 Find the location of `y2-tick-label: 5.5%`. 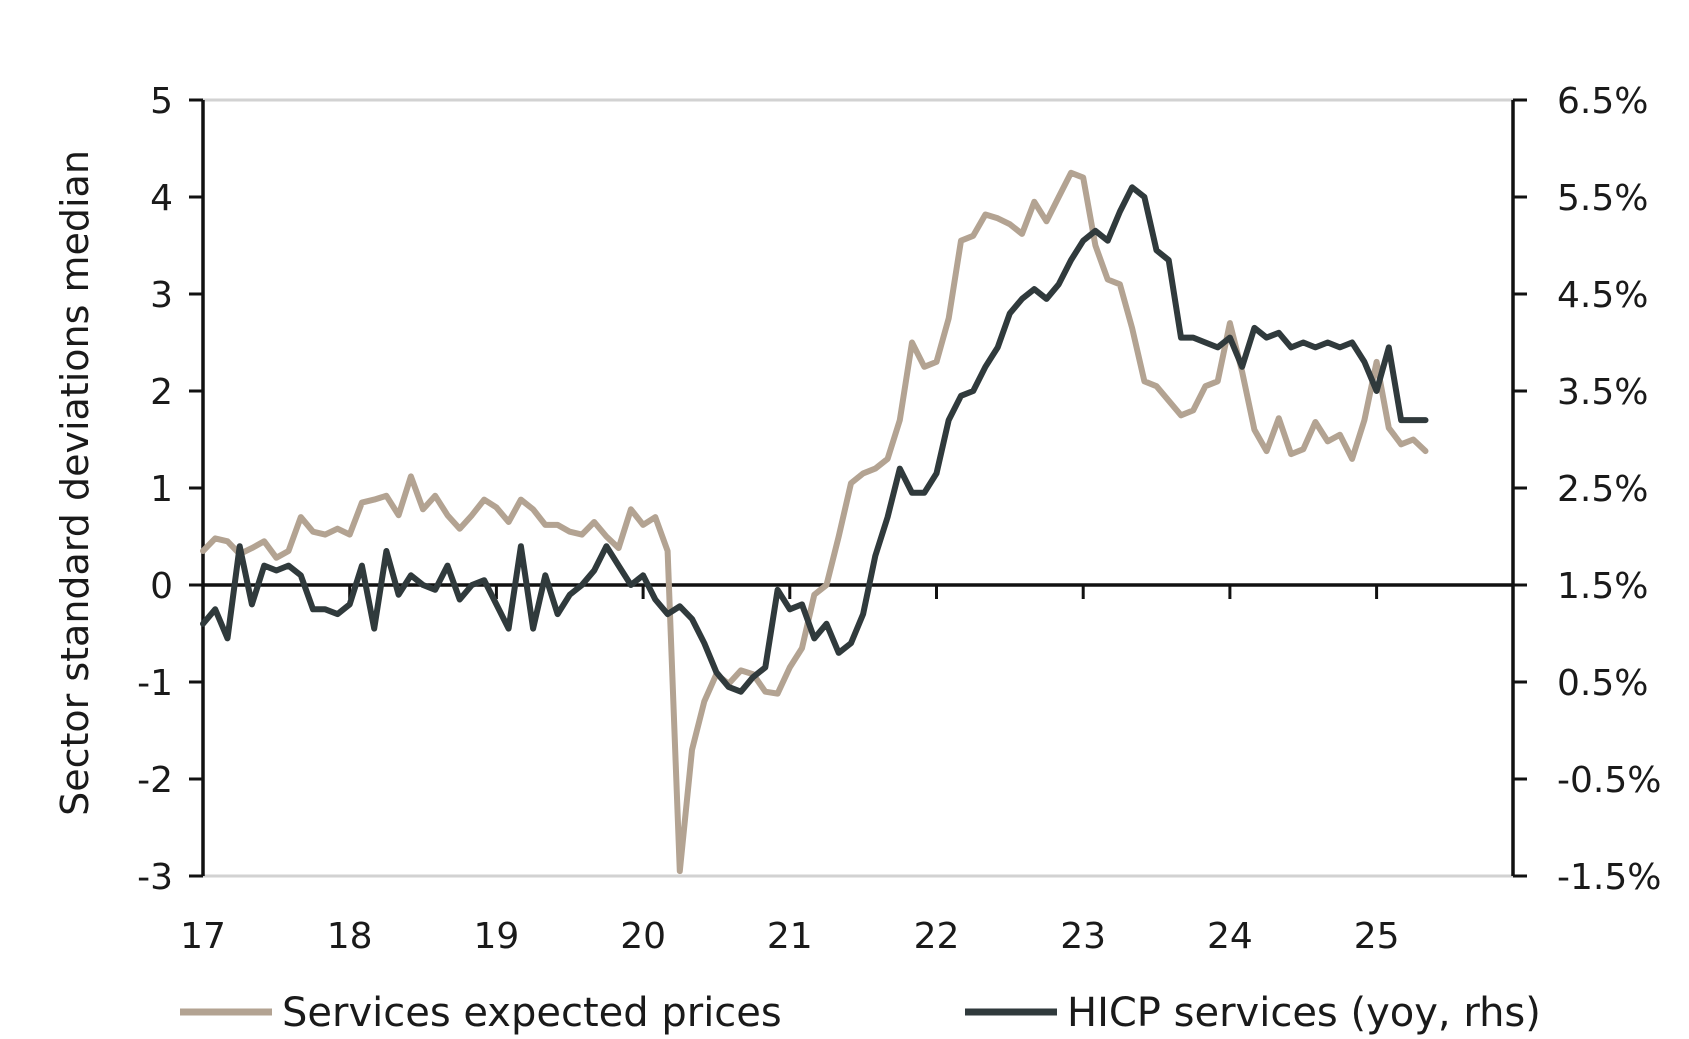

y2-tick-label: 5.5% is located at coordinates (1602, 198).